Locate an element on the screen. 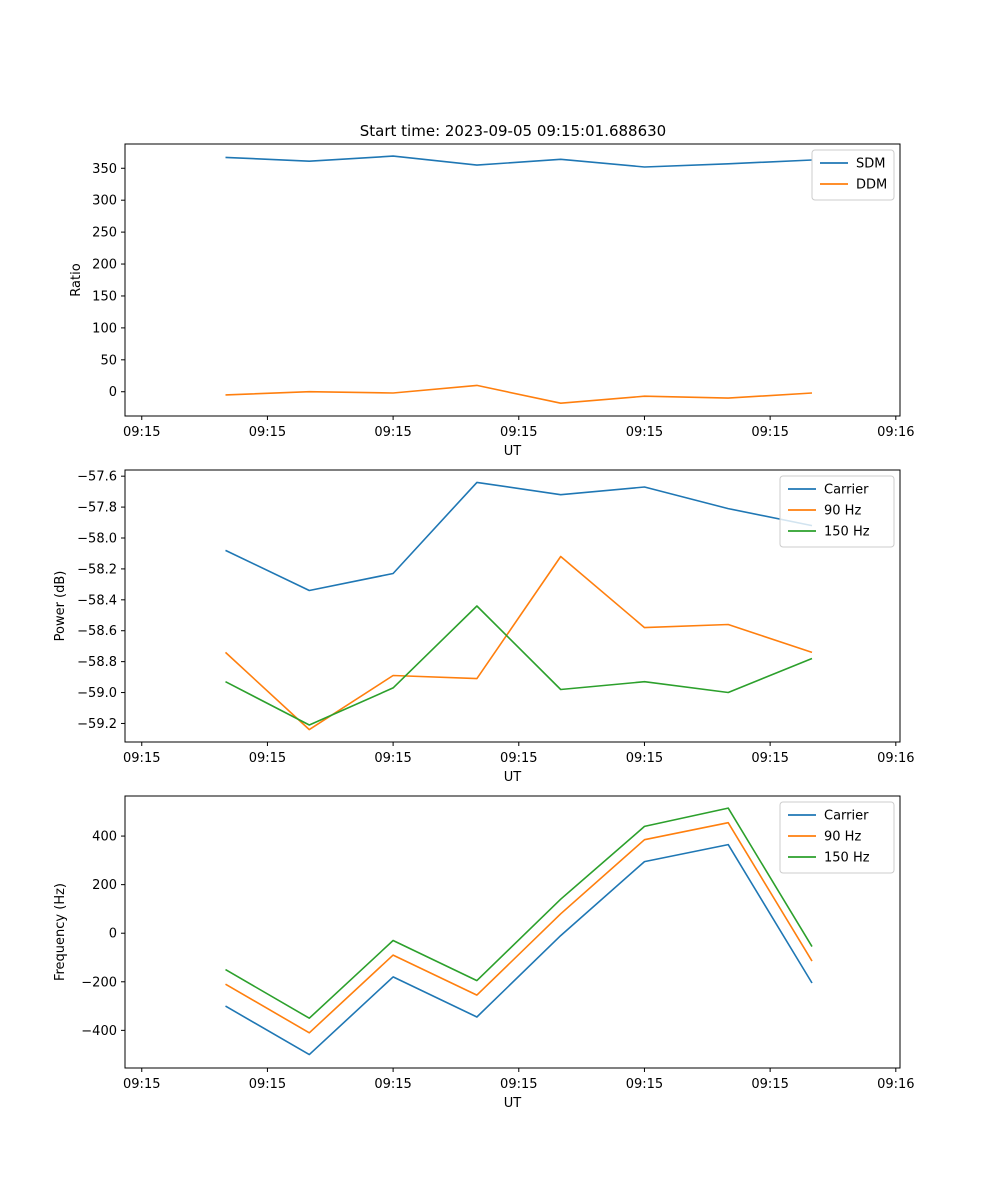 This screenshot has width=1000, height=1200. y-tick-label: −58.6 is located at coordinates (97, 631).